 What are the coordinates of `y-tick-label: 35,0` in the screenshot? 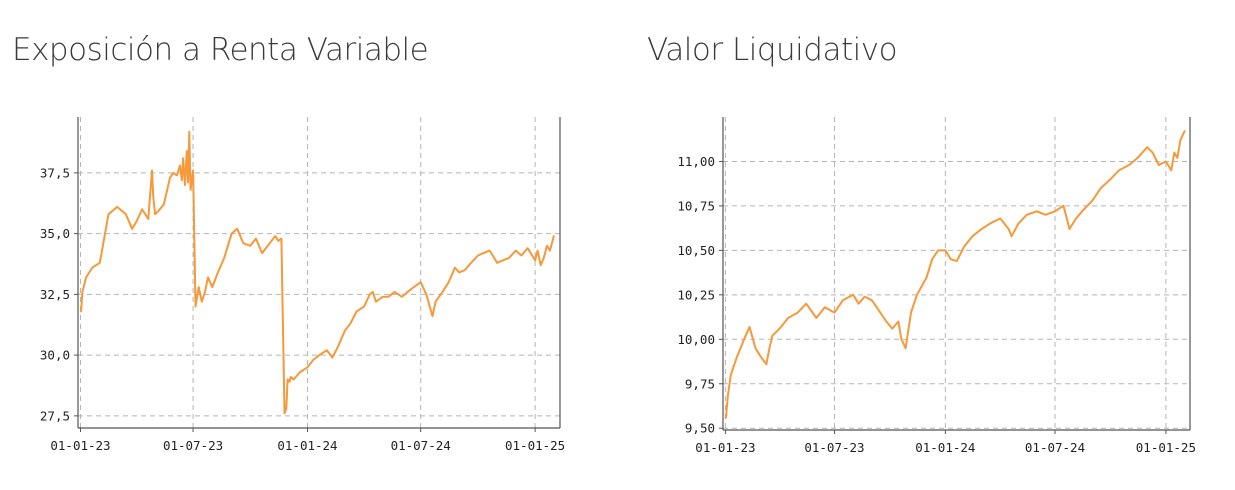 It's located at (55, 233).